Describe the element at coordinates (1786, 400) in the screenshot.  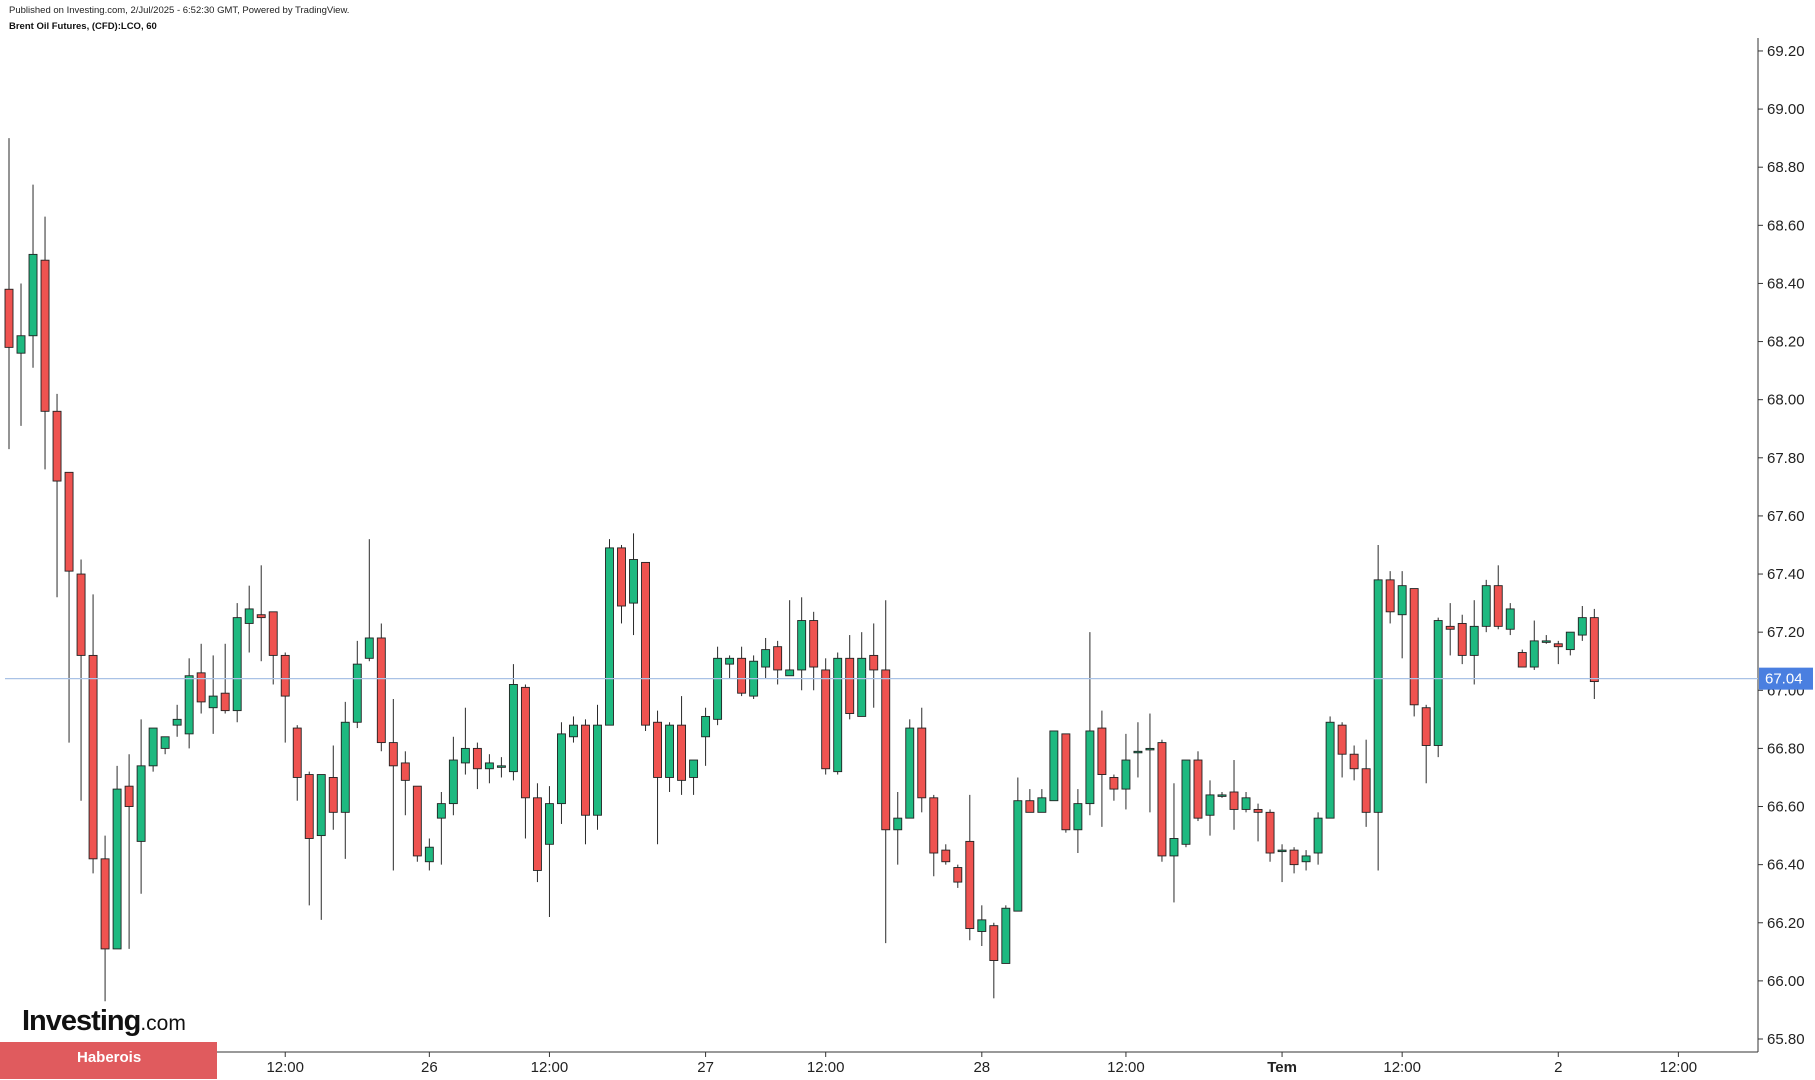
I see `y-tick-label: 68.00` at that location.